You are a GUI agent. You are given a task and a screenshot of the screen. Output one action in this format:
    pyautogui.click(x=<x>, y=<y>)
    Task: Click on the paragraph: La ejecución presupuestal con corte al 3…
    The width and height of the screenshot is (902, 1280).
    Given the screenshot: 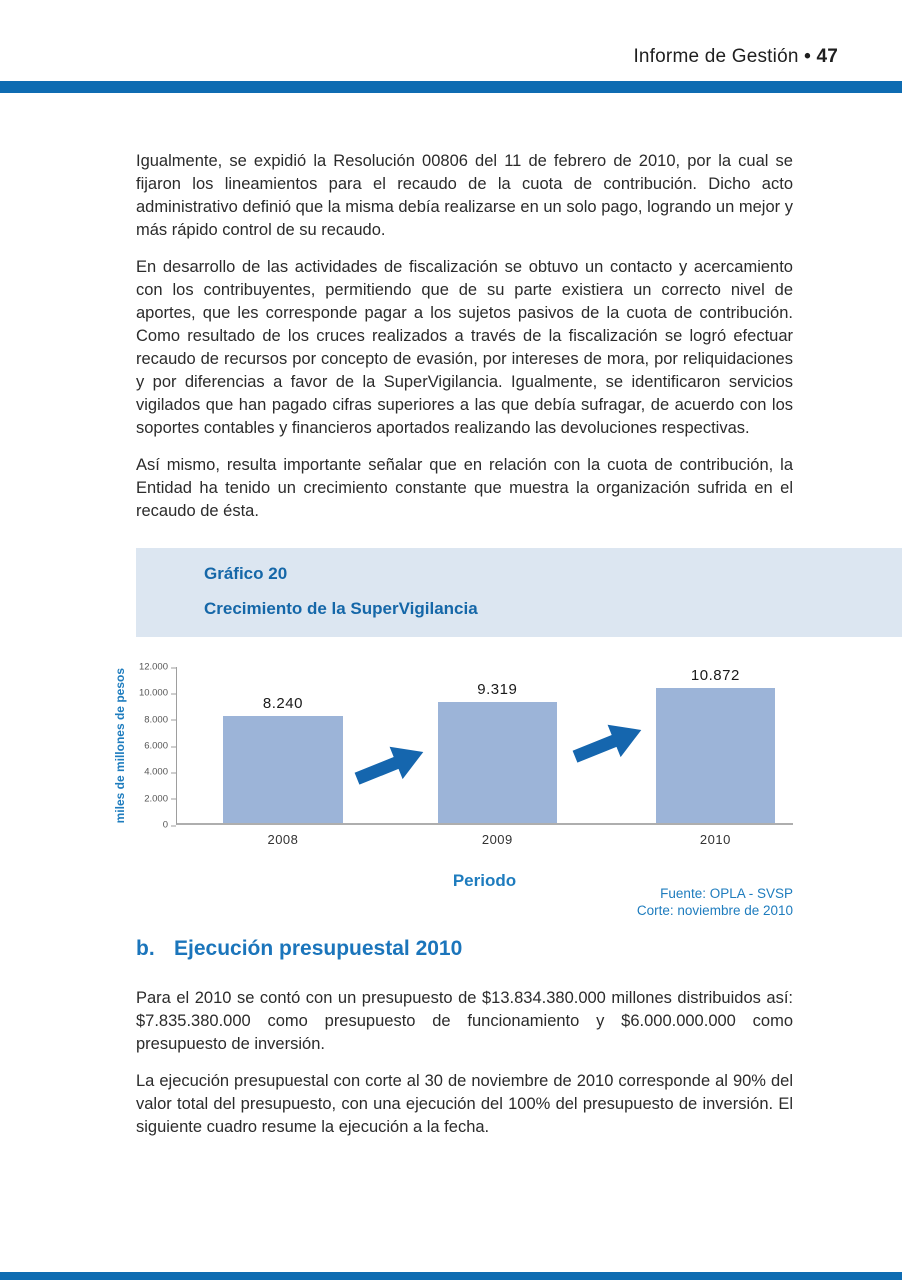 What is the action you would take?
    pyautogui.click(x=464, y=1104)
    